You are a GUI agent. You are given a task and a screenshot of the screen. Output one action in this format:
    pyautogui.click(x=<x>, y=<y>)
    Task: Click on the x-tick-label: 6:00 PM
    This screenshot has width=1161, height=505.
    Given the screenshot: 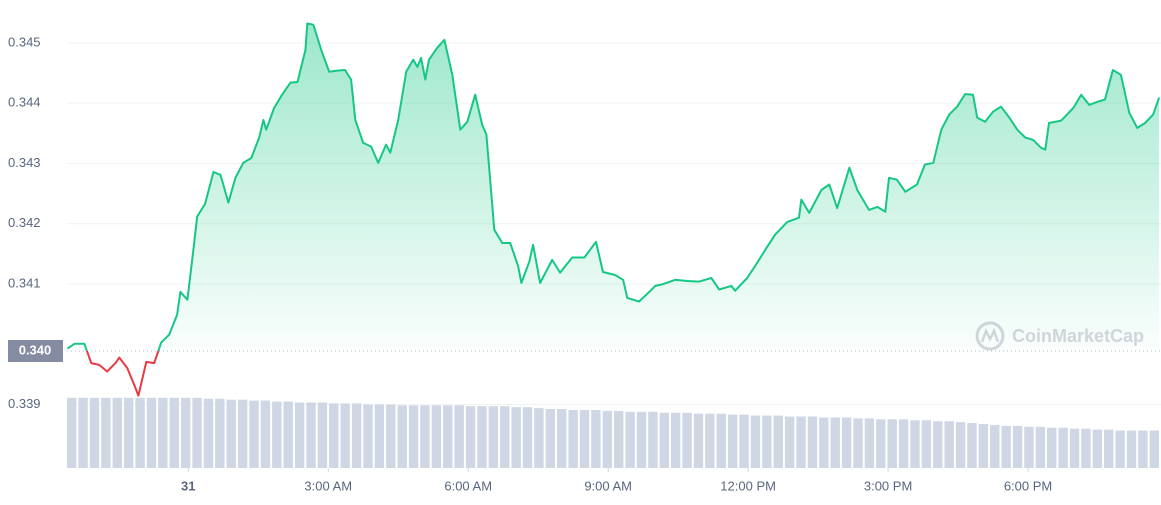 What is the action you would take?
    pyautogui.click(x=1028, y=485)
    